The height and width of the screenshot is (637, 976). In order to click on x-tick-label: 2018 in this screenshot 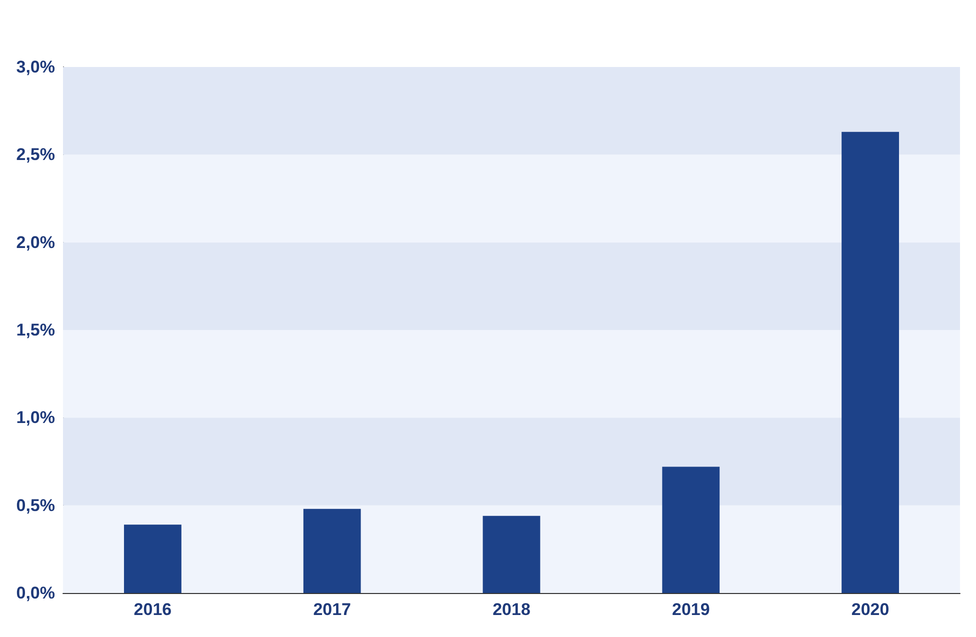, I will do `click(511, 609)`.